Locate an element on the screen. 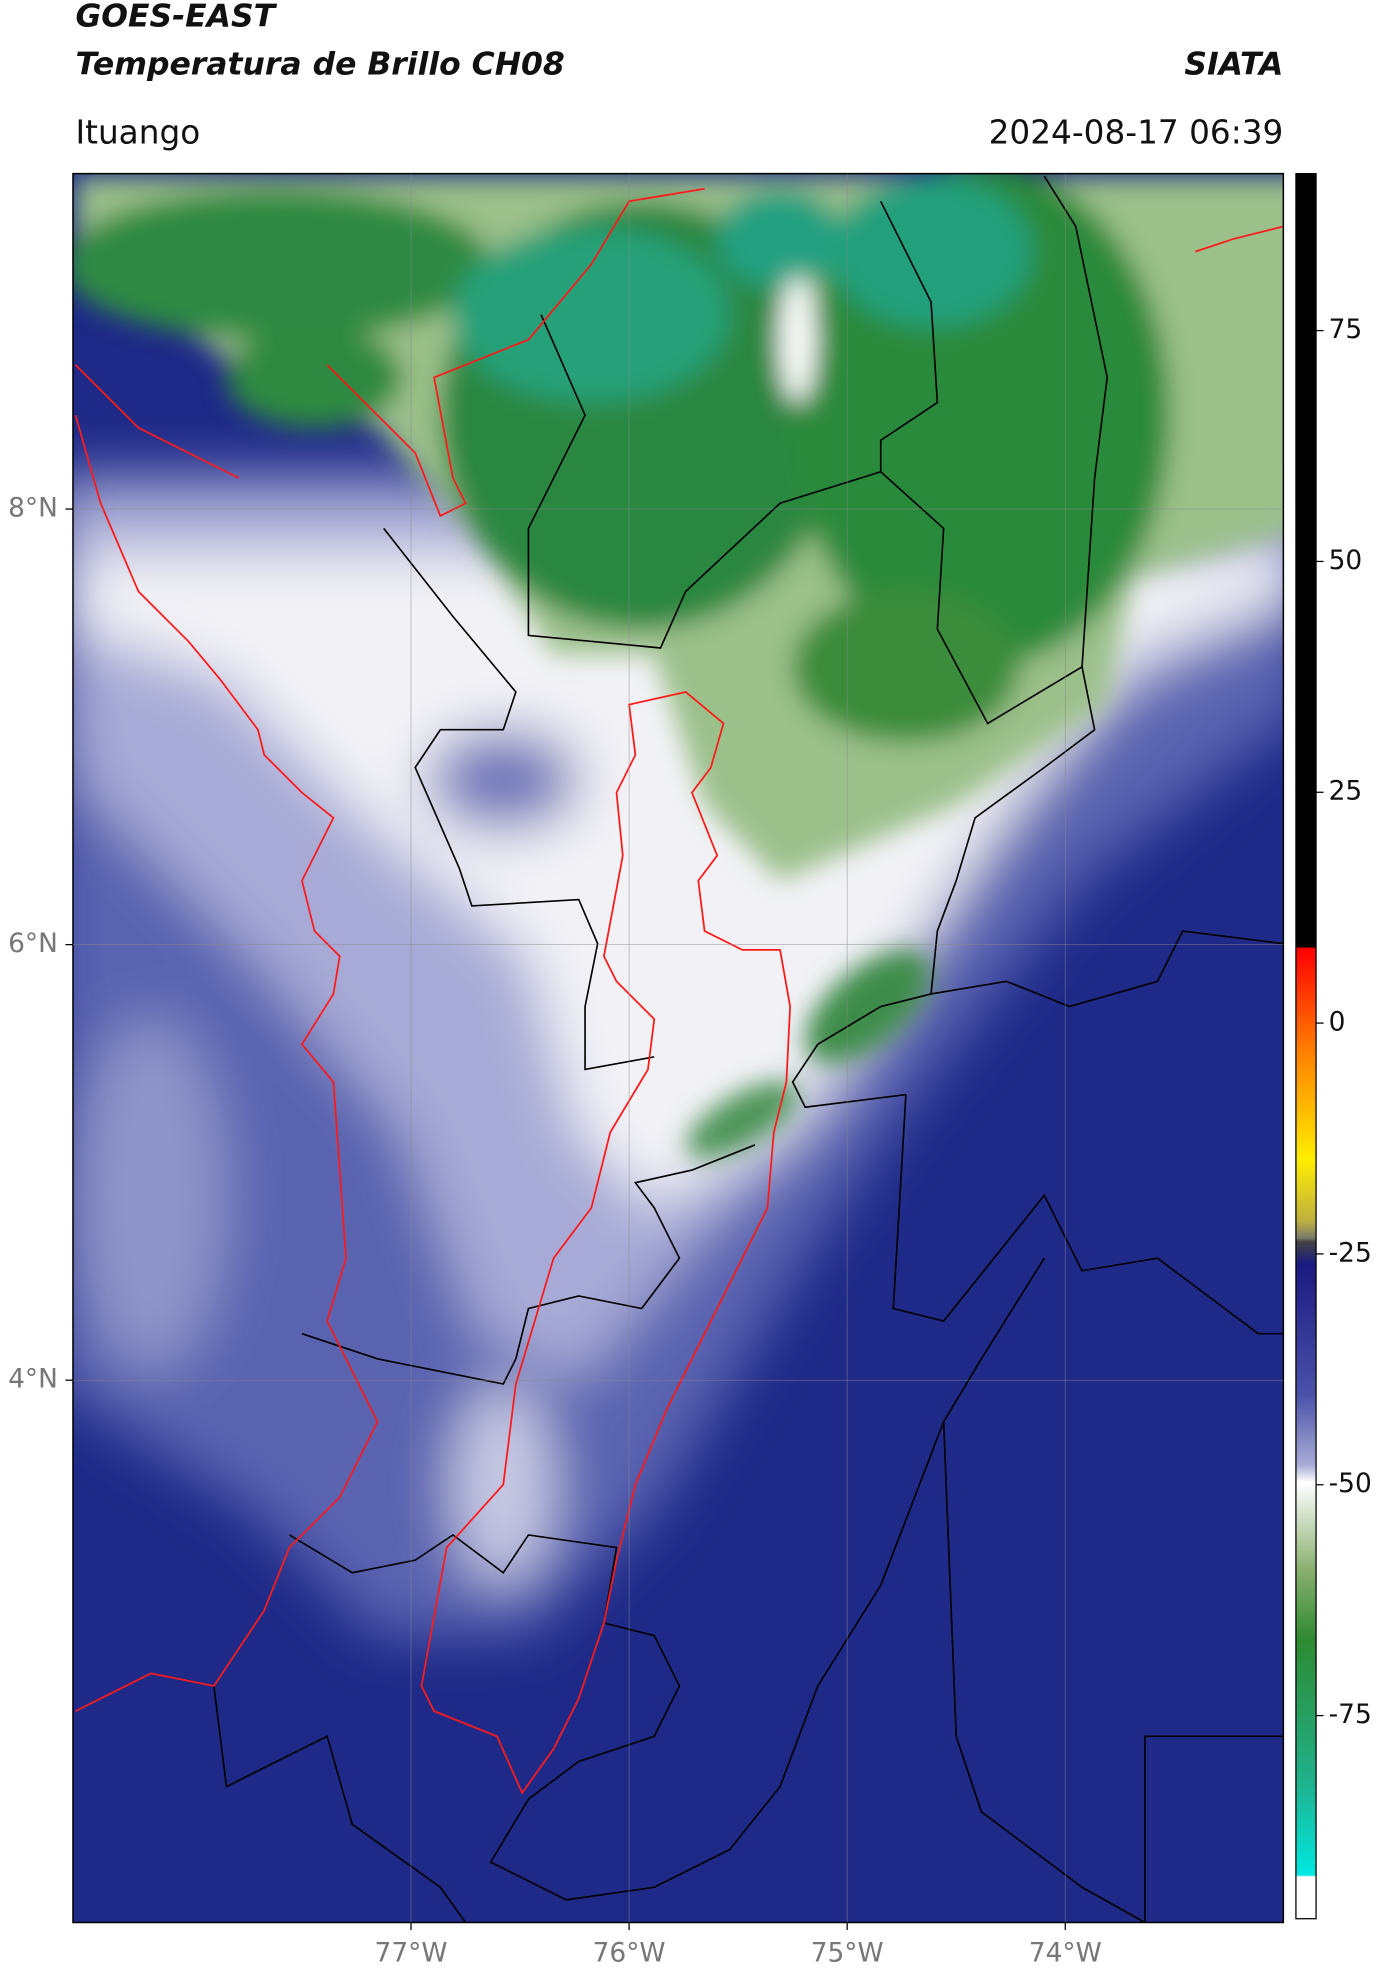 Image resolution: width=1384 pixels, height=1981 pixels. colorbar-tick-label: -25 is located at coordinates (1350, 1252).